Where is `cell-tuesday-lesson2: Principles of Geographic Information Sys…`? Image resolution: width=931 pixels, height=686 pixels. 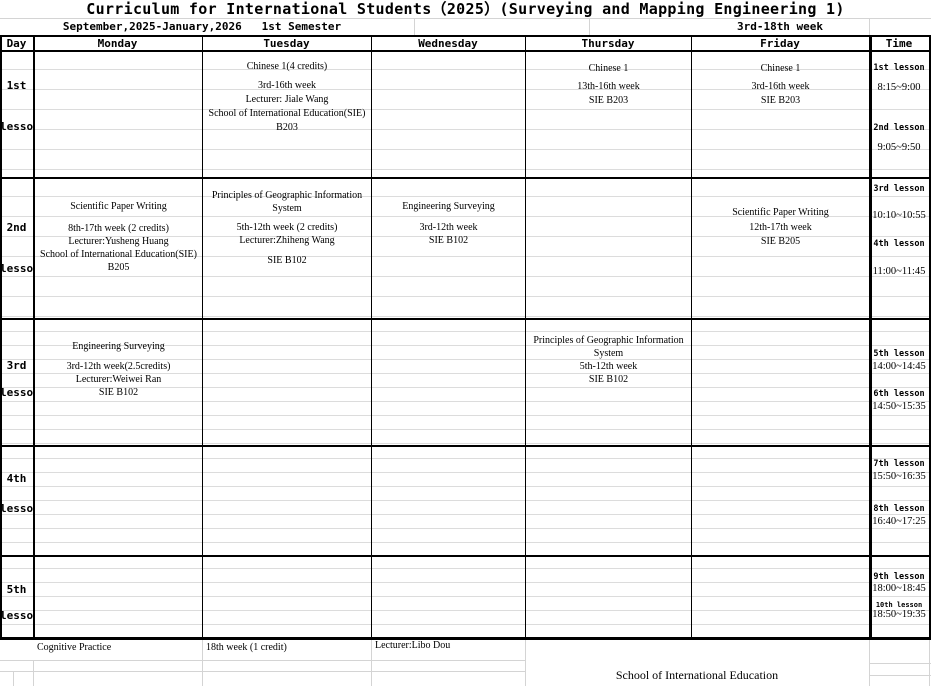 cell-tuesday-lesson2: Principles of Geographic Information Sys… is located at coordinates (287, 228).